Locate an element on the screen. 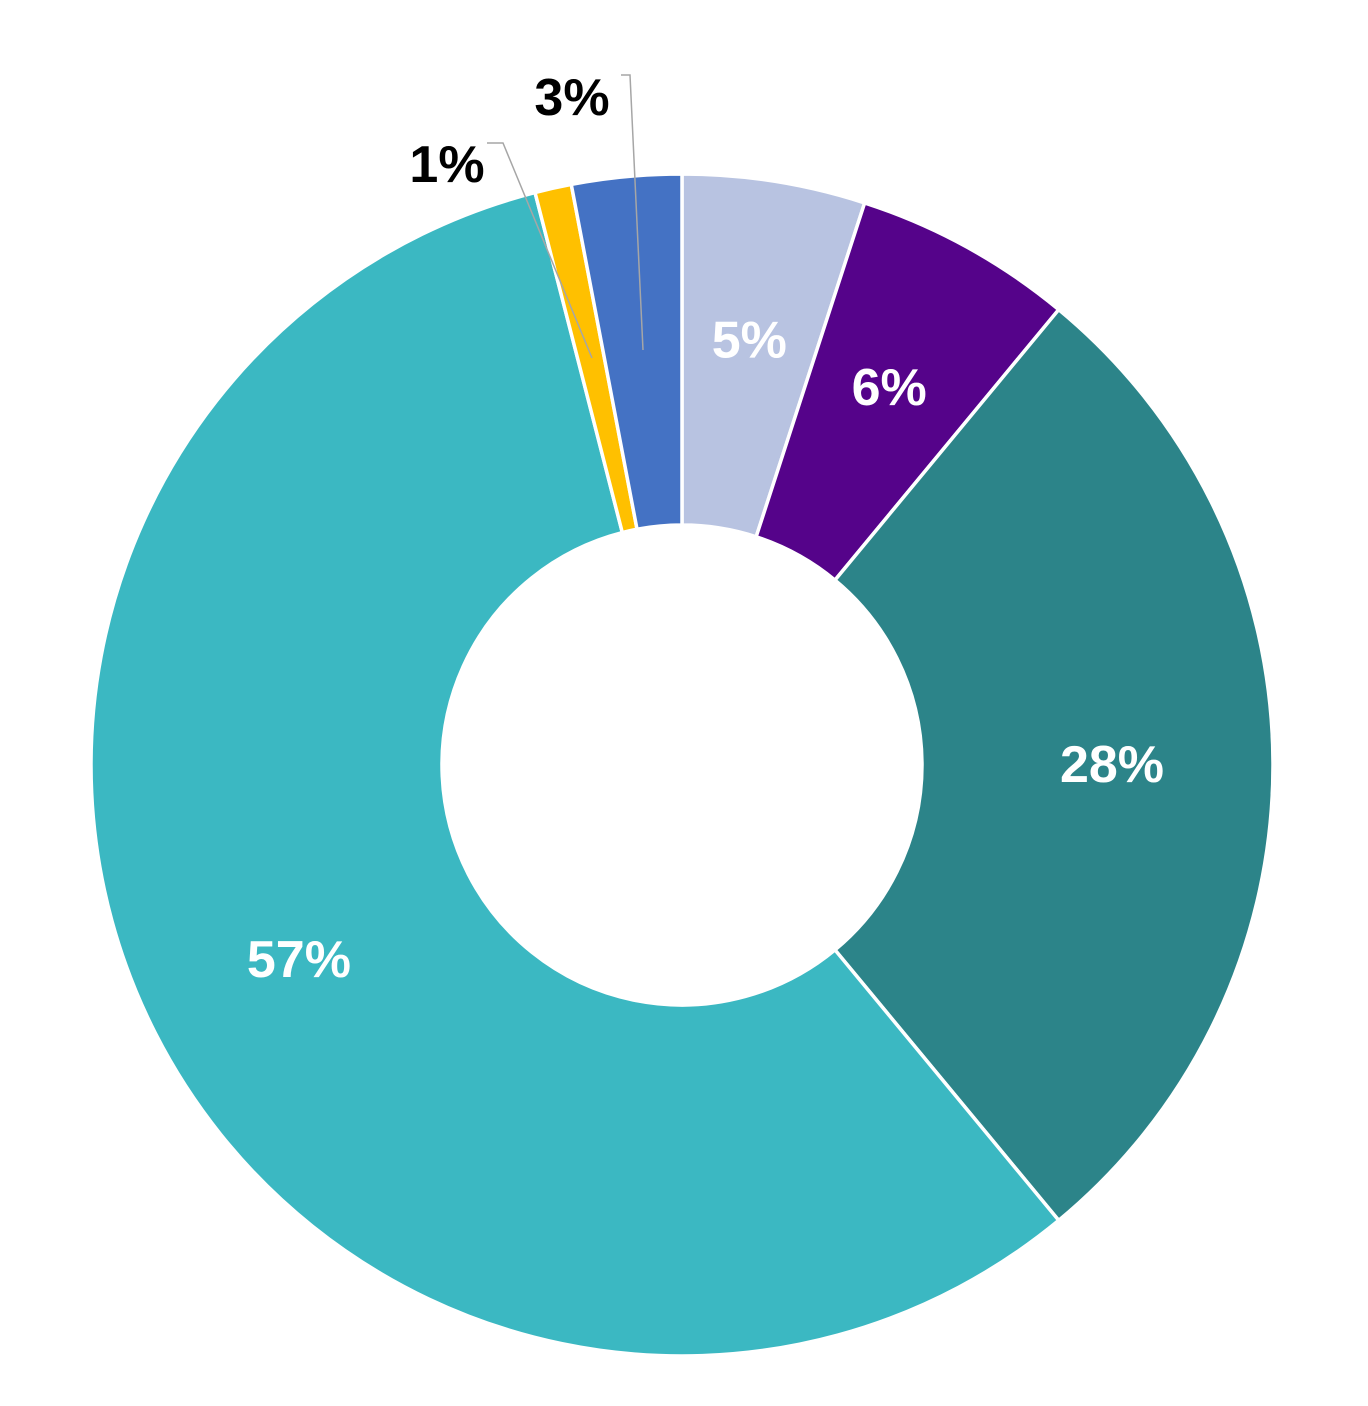 The width and height of the screenshot is (1368, 1406). leader-line-1pct is located at coordinates (540, 250).